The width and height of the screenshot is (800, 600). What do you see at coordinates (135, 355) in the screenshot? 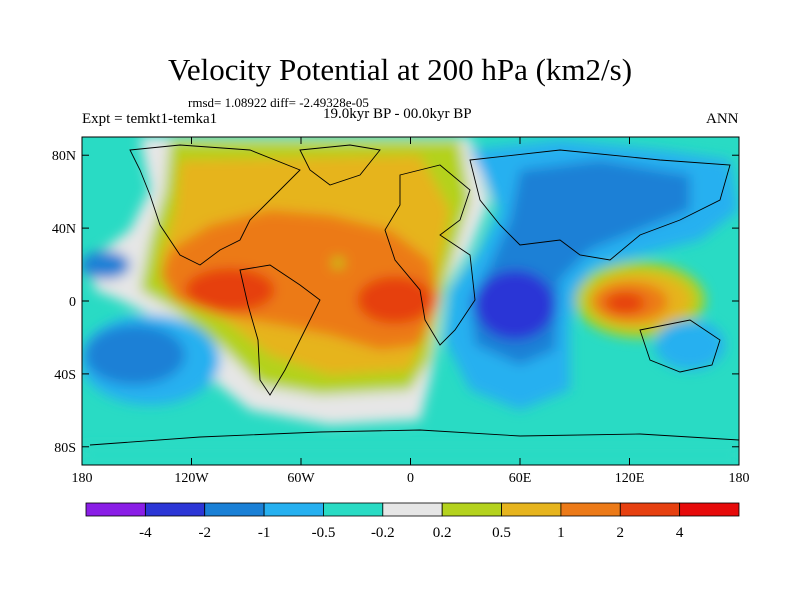
I see `field-south-pacific-negative` at bounding box center [135, 355].